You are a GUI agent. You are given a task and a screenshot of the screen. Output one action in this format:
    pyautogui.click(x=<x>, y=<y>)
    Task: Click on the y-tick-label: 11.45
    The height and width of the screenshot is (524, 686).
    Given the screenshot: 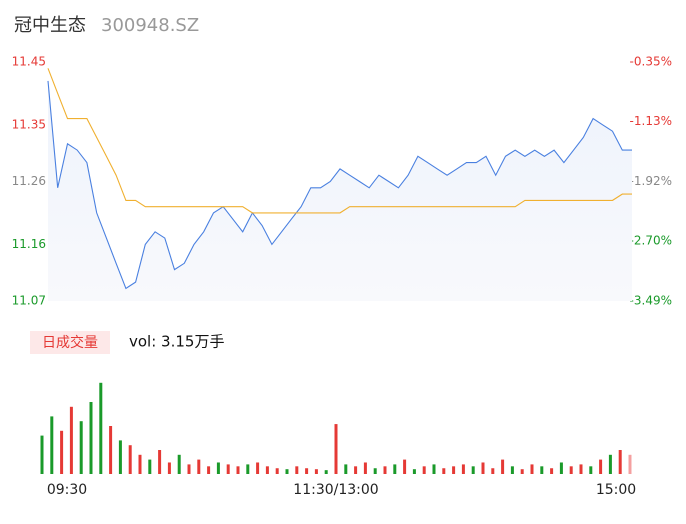 What is the action you would take?
    pyautogui.click(x=29, y=62)
    